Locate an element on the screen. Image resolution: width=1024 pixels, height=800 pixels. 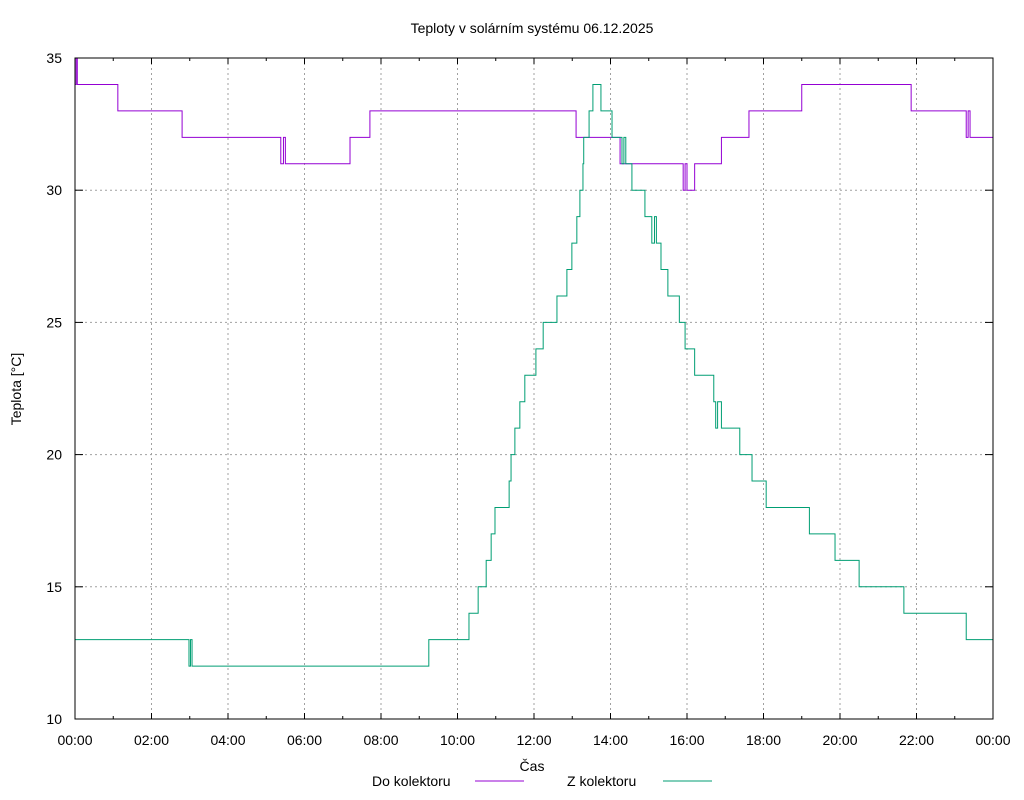
x-tick-label: 22:00 is located at coordinates (916, 740).